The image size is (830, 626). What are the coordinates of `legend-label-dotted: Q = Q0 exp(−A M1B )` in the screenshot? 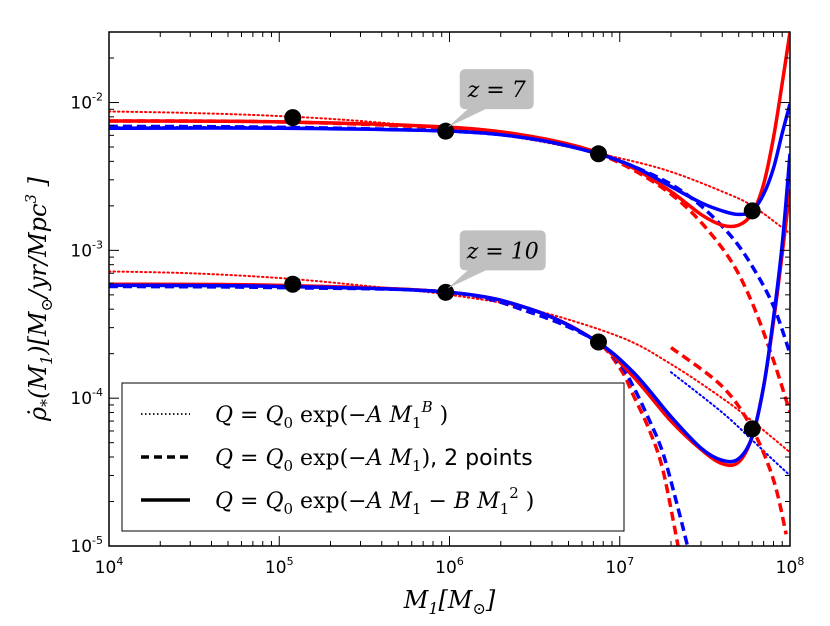 It's located at (331, 415).